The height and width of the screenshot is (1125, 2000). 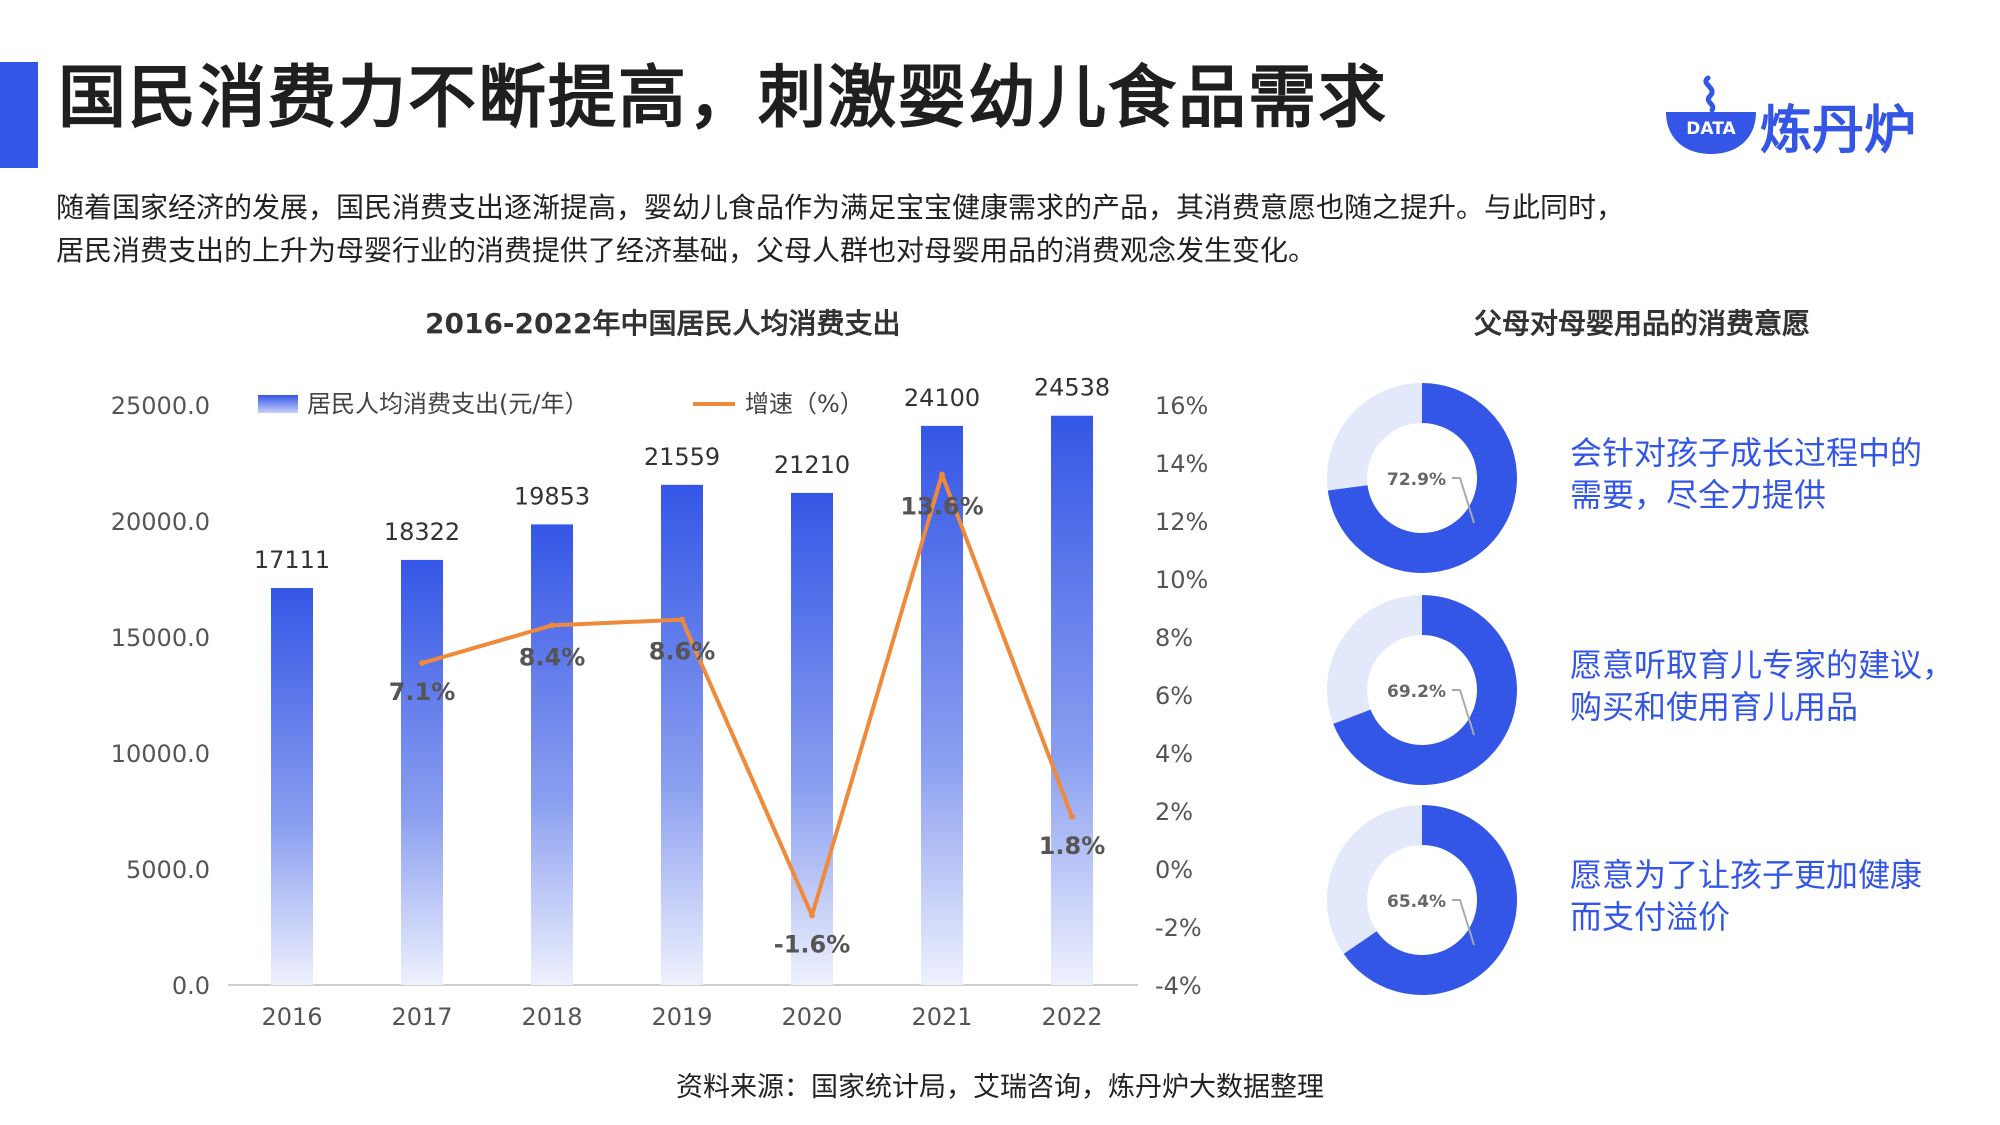 What do you see at coordinates (1174, 638) in the screenshot?
I see `y-right-tick-label: 8%` at bounding box center [1174, 638].